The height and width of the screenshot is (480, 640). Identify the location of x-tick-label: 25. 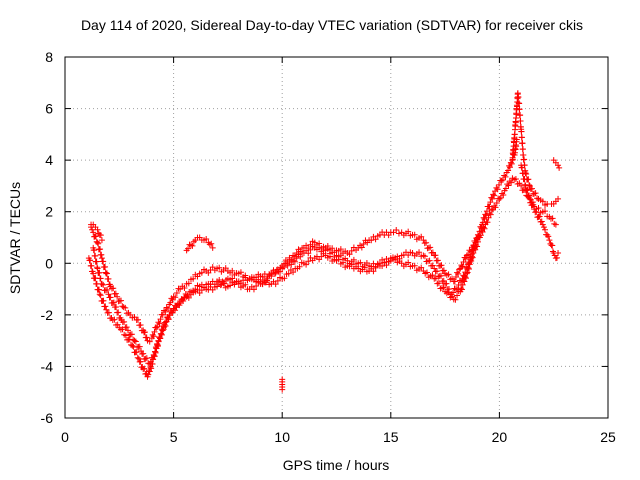
(608, 437).